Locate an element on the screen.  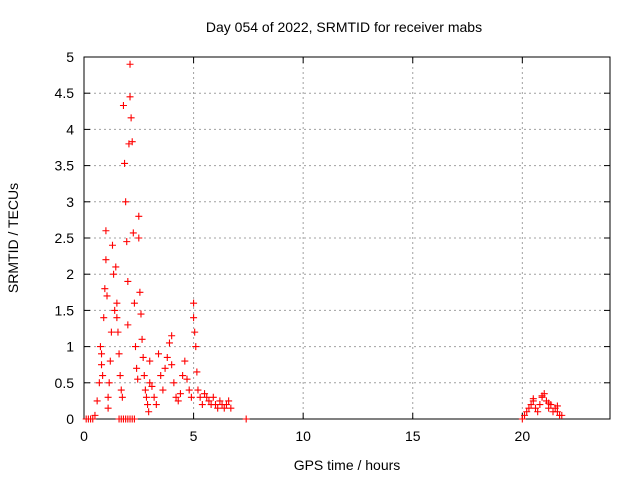
x-axis-label: GPS time / hours is located at coordinates (347, 465).